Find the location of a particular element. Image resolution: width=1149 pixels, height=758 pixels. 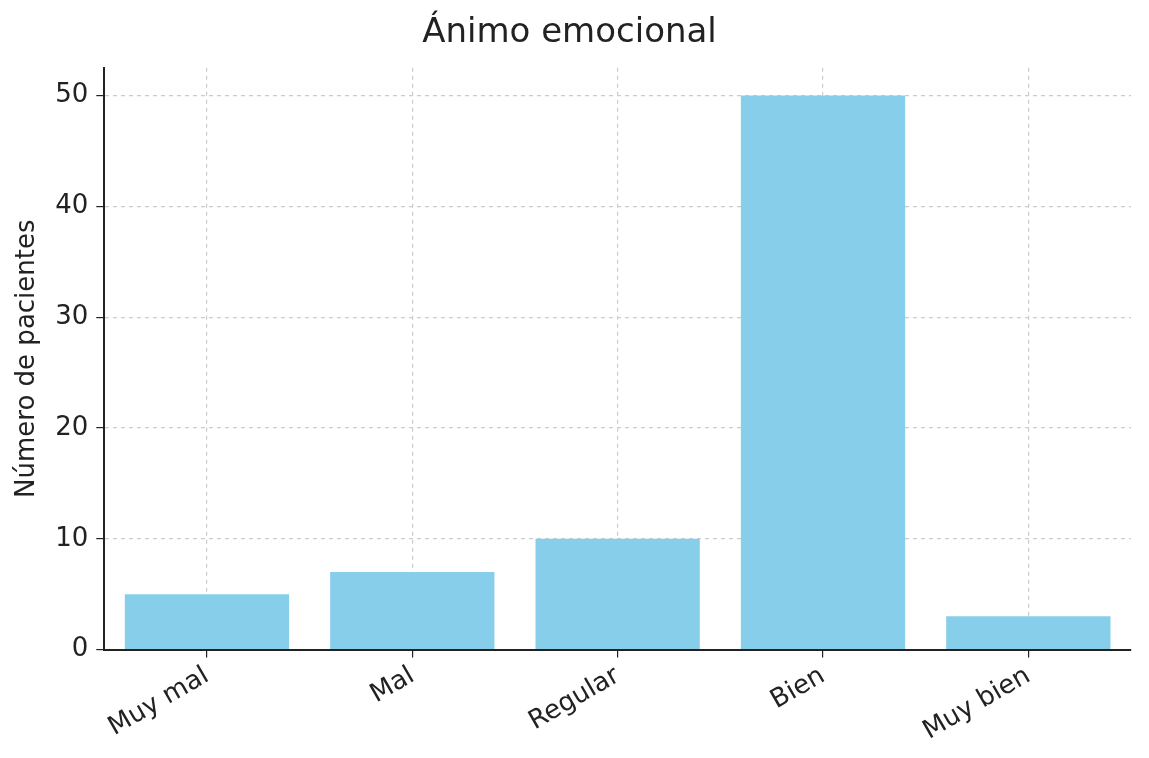

y-tick-label: 20 is located at coordinates (72, 425).